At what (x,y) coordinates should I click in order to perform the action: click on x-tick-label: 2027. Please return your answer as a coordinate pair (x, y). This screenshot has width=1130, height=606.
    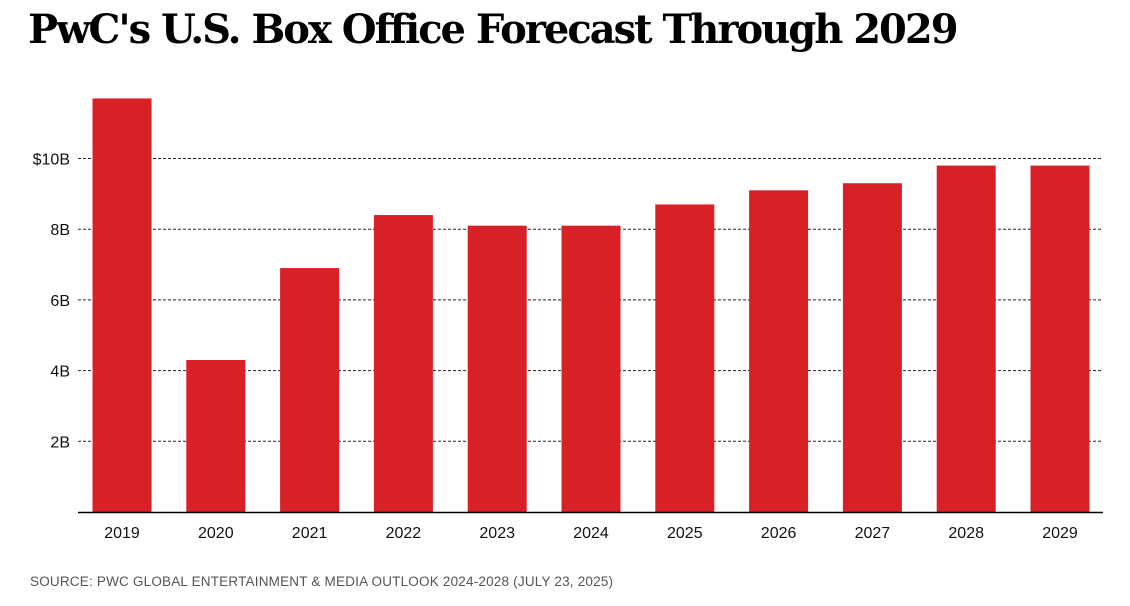
    Looking at the image, I should click on (873, 533).